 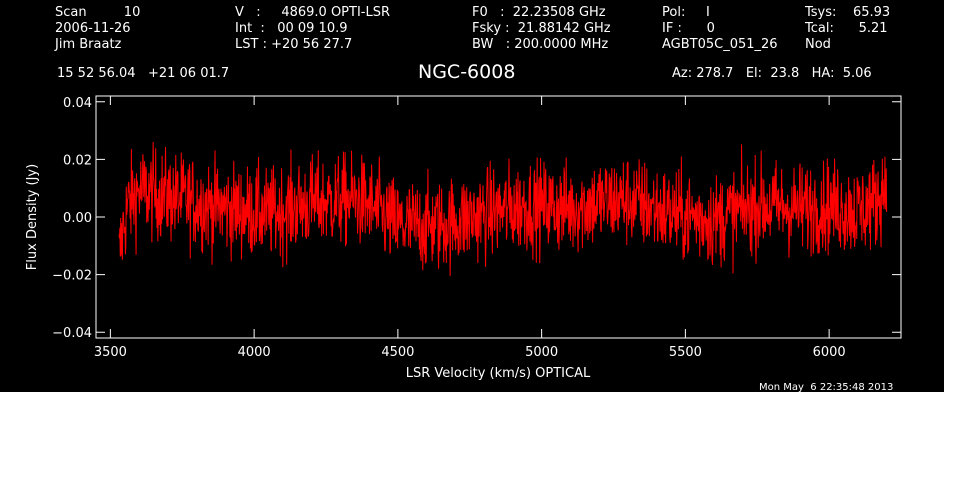 What do you see at coordinates (72, 276) in the screenshot?
I see `y-tick-label: −0.02` at bounding box center [72, 276].